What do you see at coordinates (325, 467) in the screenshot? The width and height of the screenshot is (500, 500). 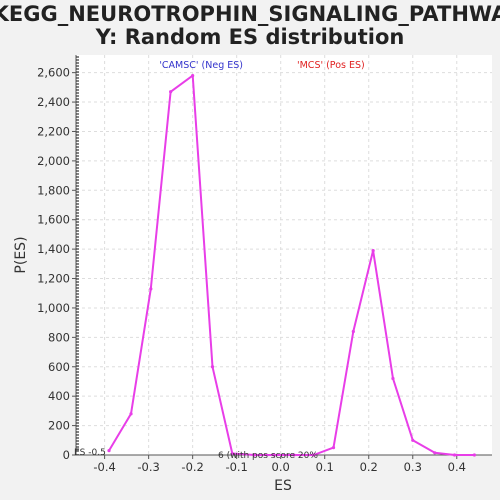 I see `x-tick-label: 0.1` at bounding box center [325, 467].